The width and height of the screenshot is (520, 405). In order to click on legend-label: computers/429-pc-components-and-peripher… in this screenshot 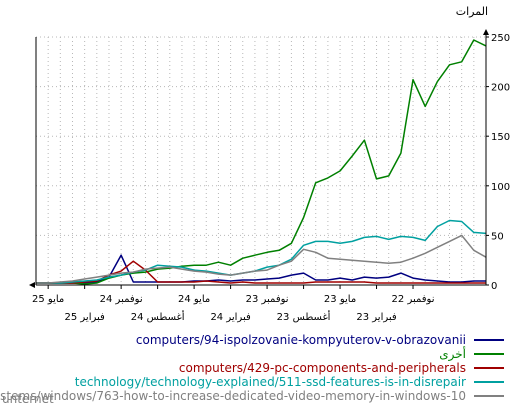, I will do `click(322, 368)`.